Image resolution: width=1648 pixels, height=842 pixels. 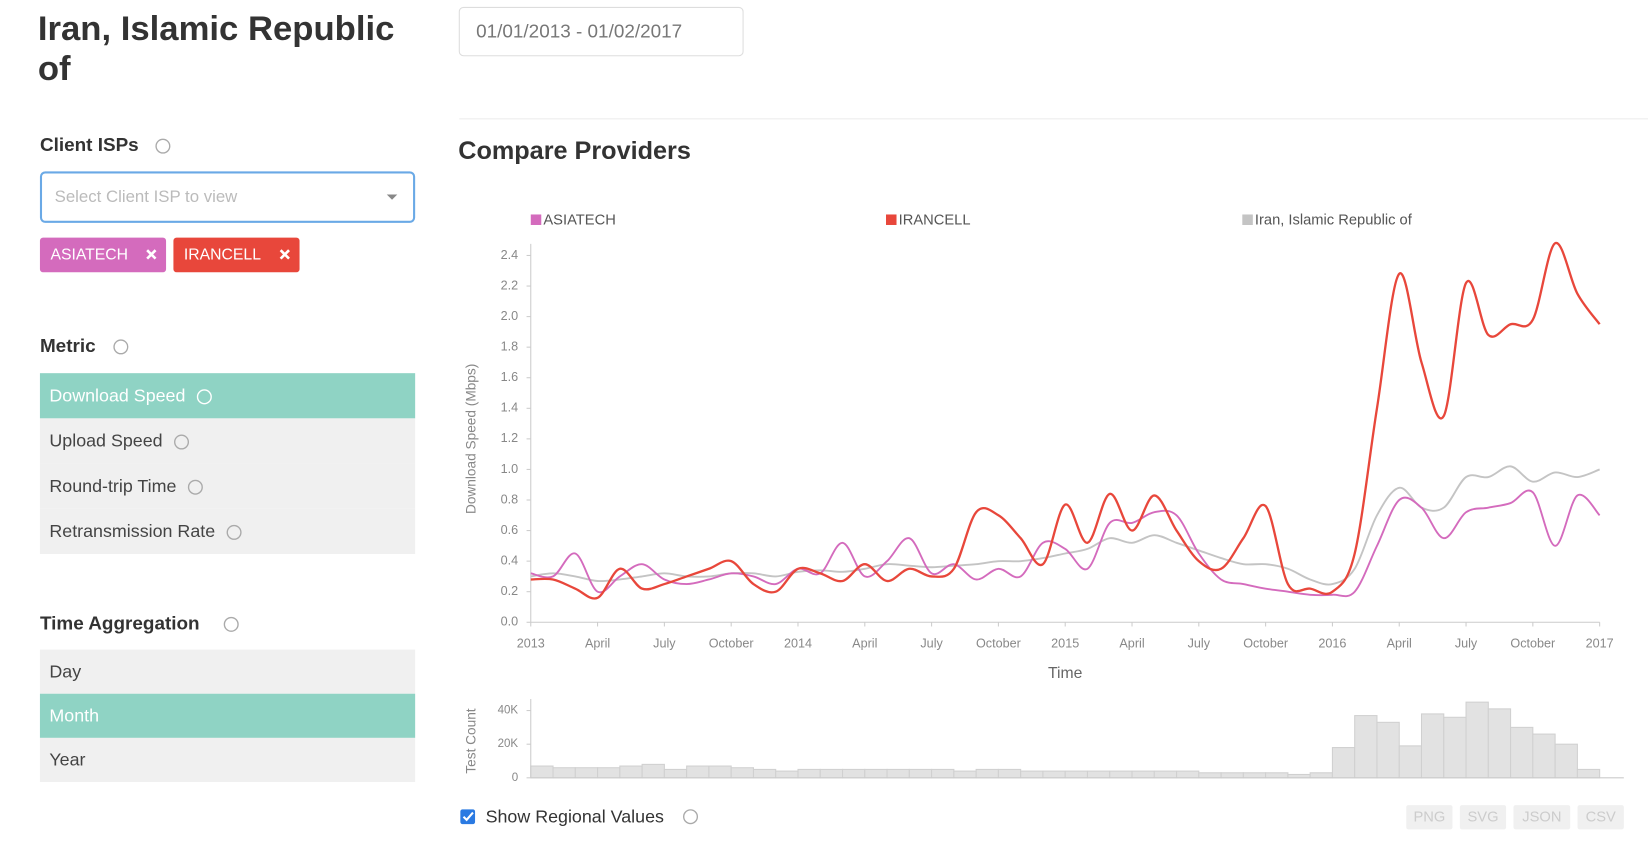 What do you see at coordinates (65, 671) in the screenshot?
I see `option-label: Day` at bounding box center [65, 671].